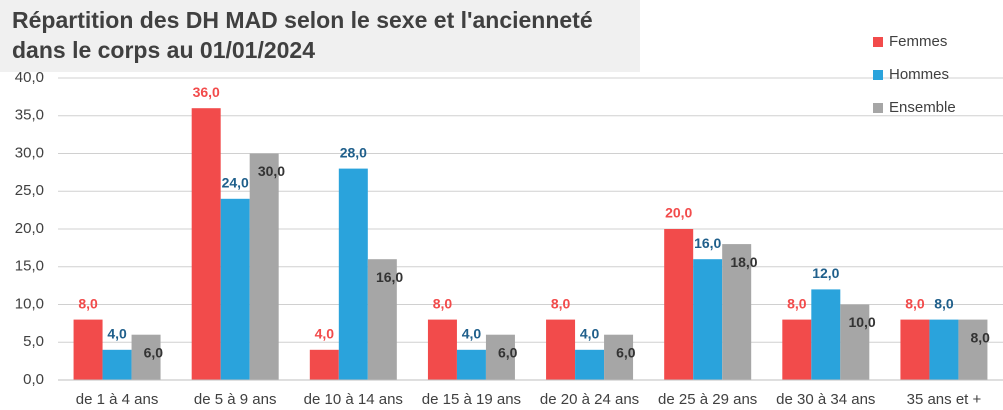 Image resolution: width=1003 pixels, height=410 pixels. I want to click on x-tick-label: de 1 à 4 ans, so click(117, 399).